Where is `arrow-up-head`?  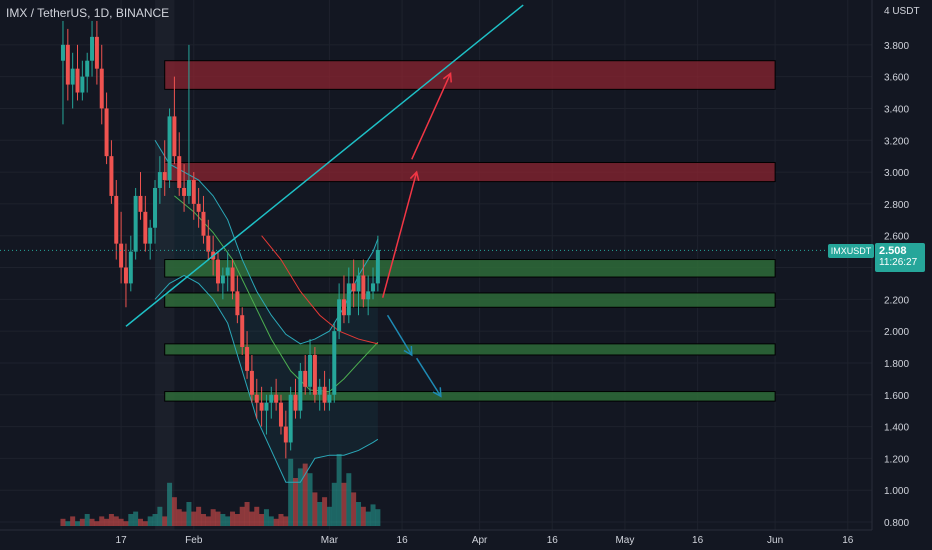 arrow-up-head is located at coordinates (414, 175).